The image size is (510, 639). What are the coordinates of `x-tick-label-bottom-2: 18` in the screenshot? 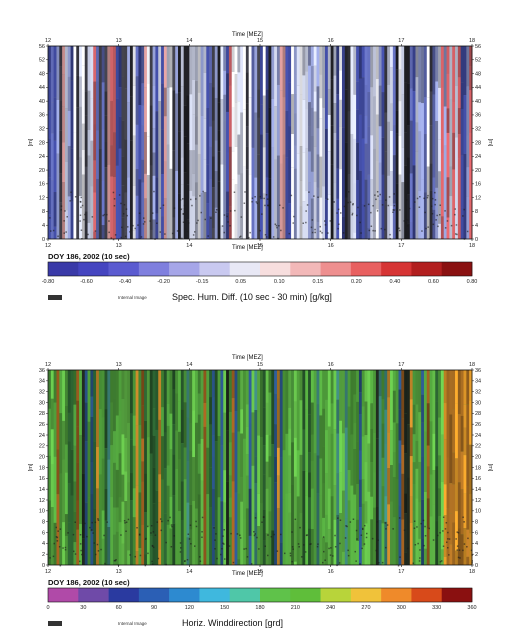 It's located at (472, 572).